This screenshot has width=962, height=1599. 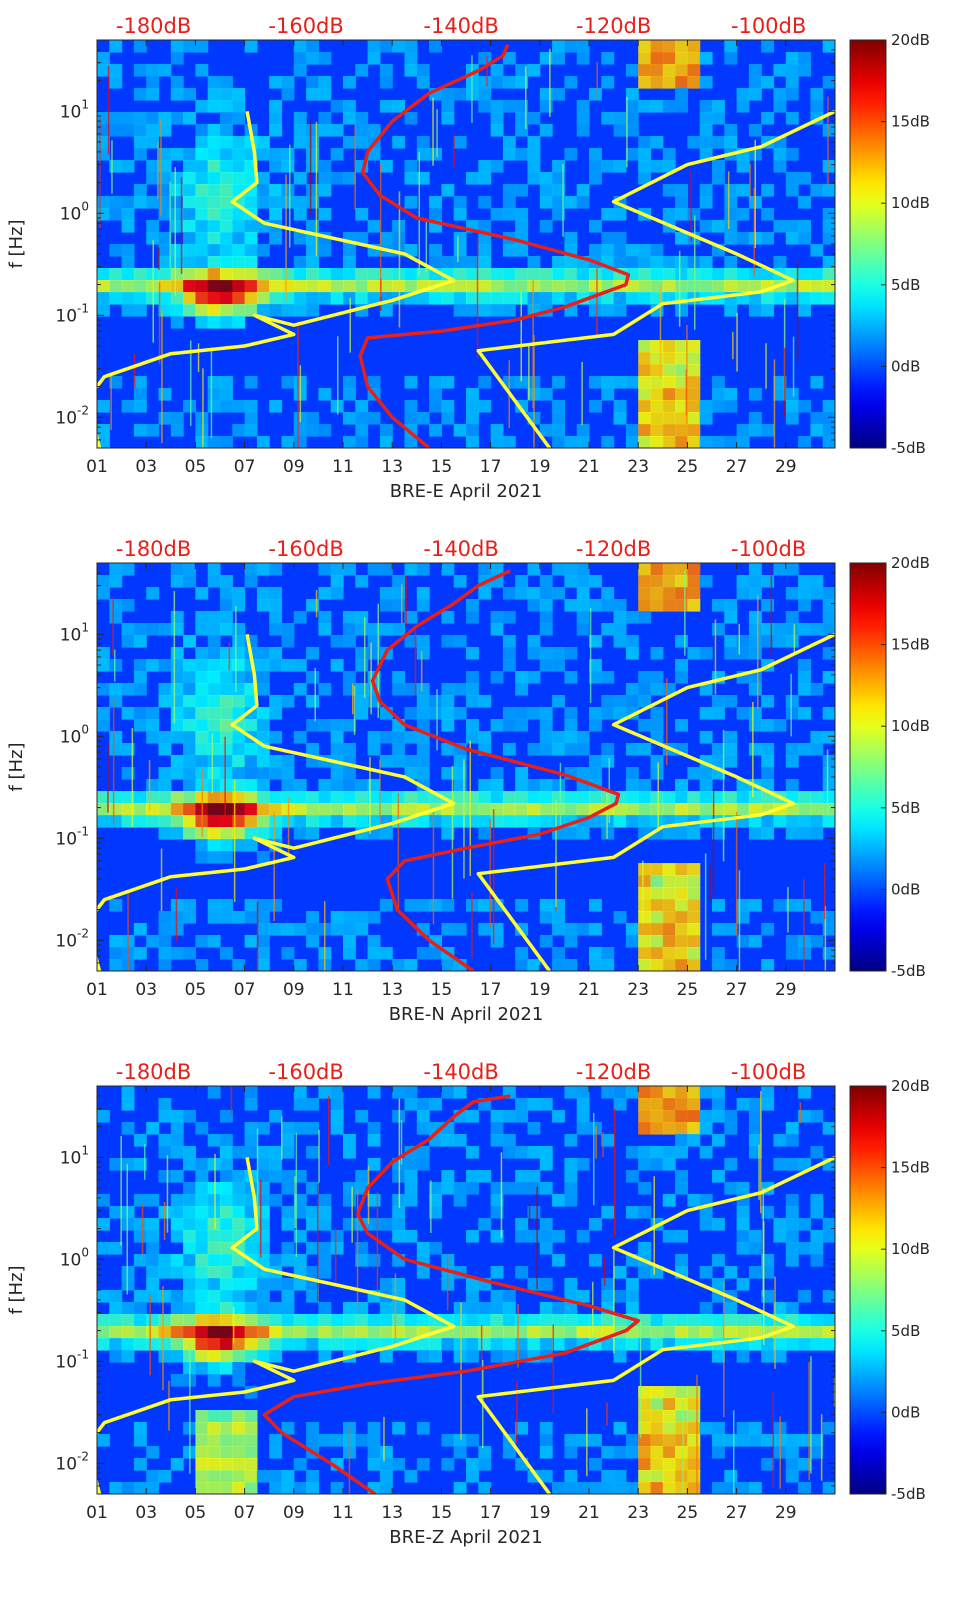 I want to click on series-nhnm, so click(x=655, y=278).